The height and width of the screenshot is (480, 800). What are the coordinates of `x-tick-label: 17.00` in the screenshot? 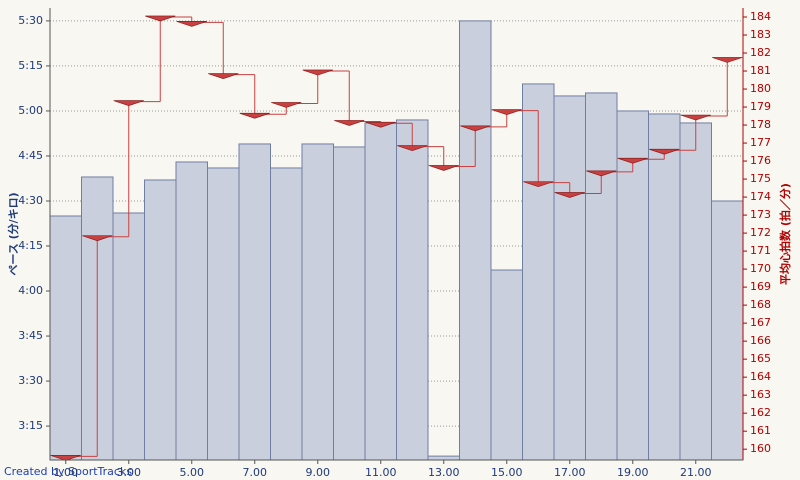 It's located at (570, 472).